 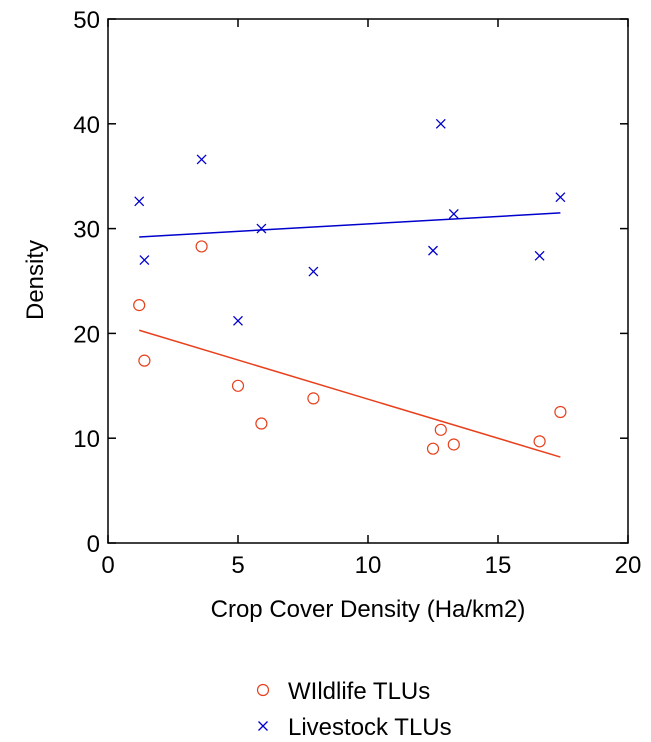 I want to click on x-tick-label: 20, so click(x=628, y=565).